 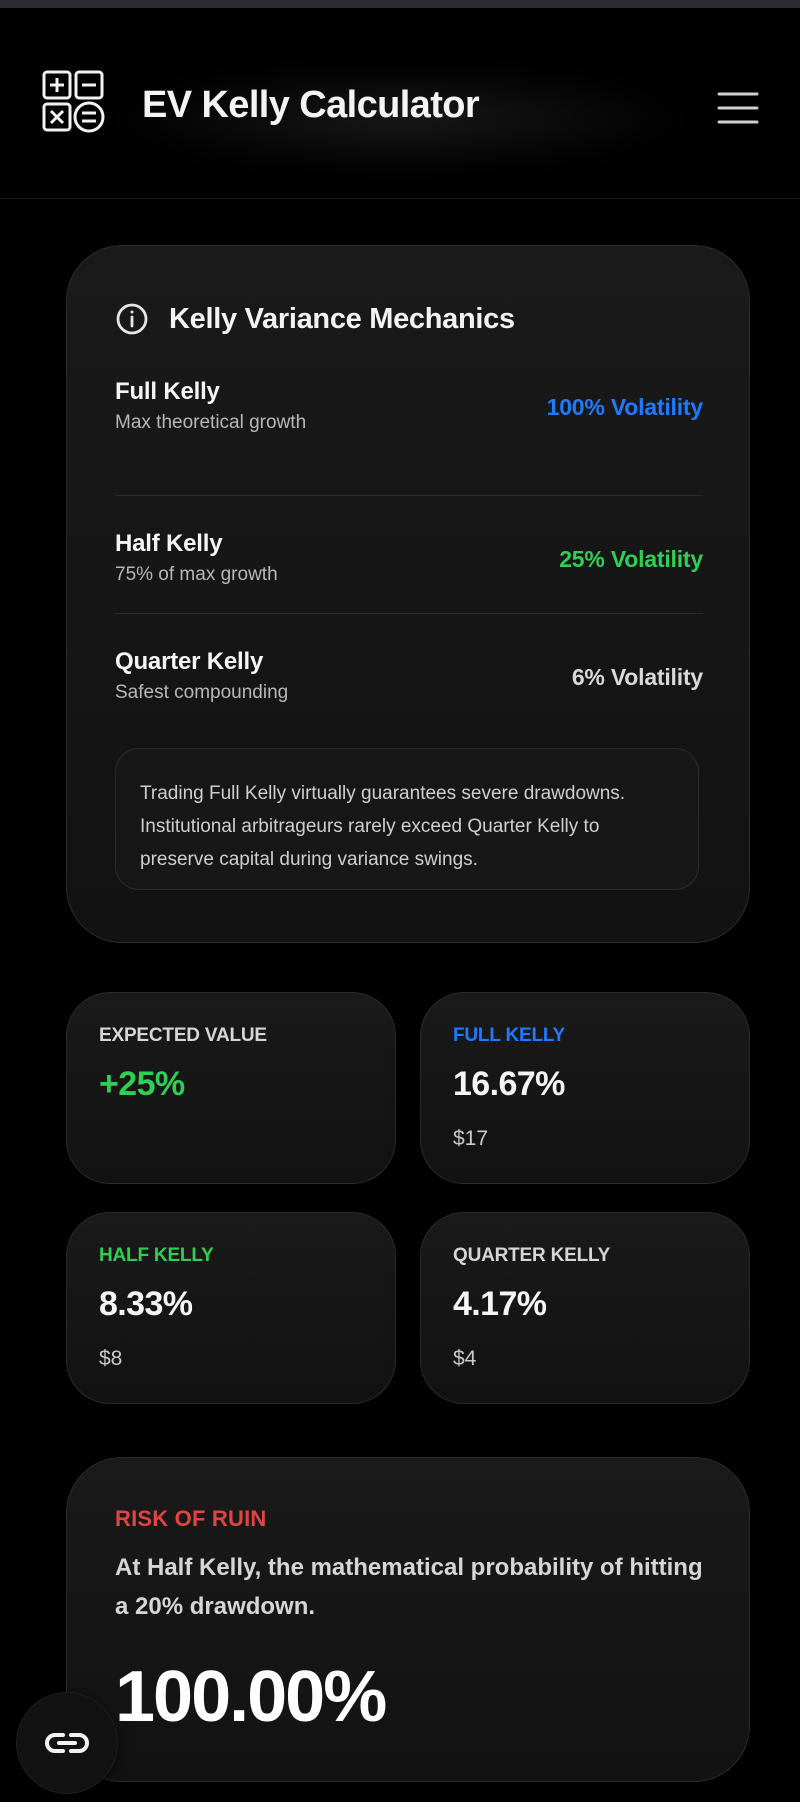 What do you see at coordinates (311, 105) in the screenshot?
I see `app-title: EV Kelly Calculator` at bounding box center [311, 105].